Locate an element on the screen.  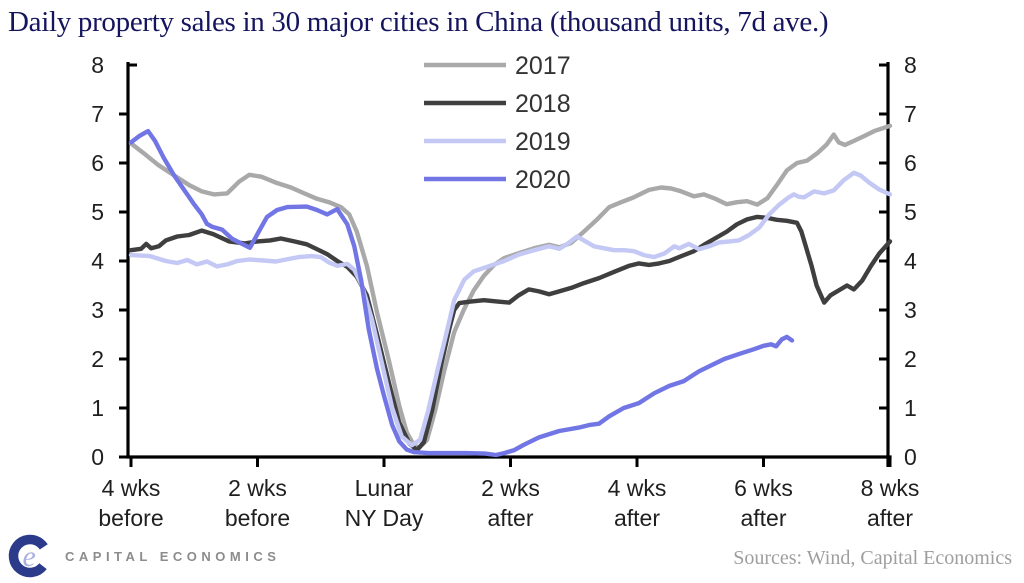
y-tick-label-right: 7 is located at coordinates (910, 114).